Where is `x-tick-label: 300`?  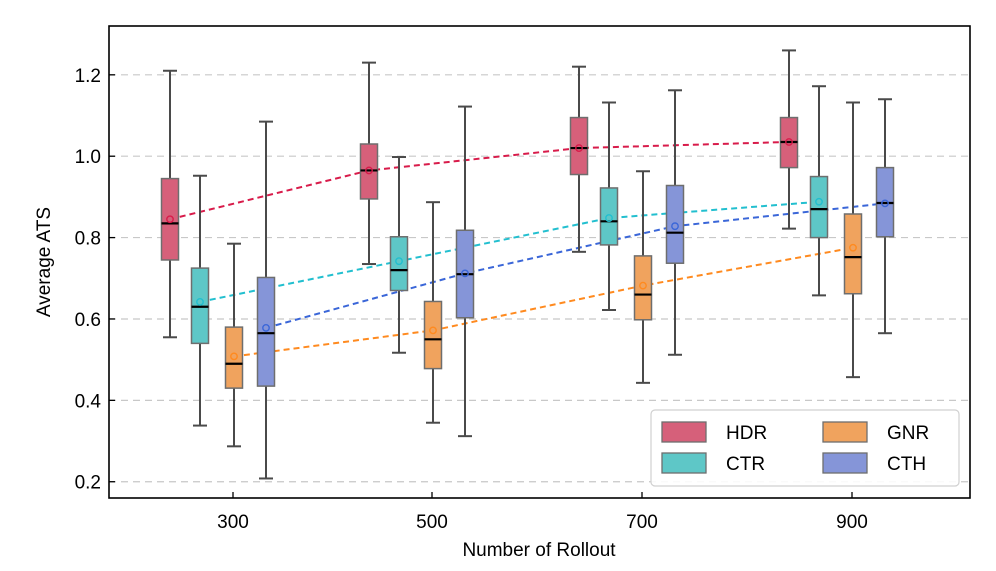
x-tick-label: 300 is located at coordinates (233, 522).